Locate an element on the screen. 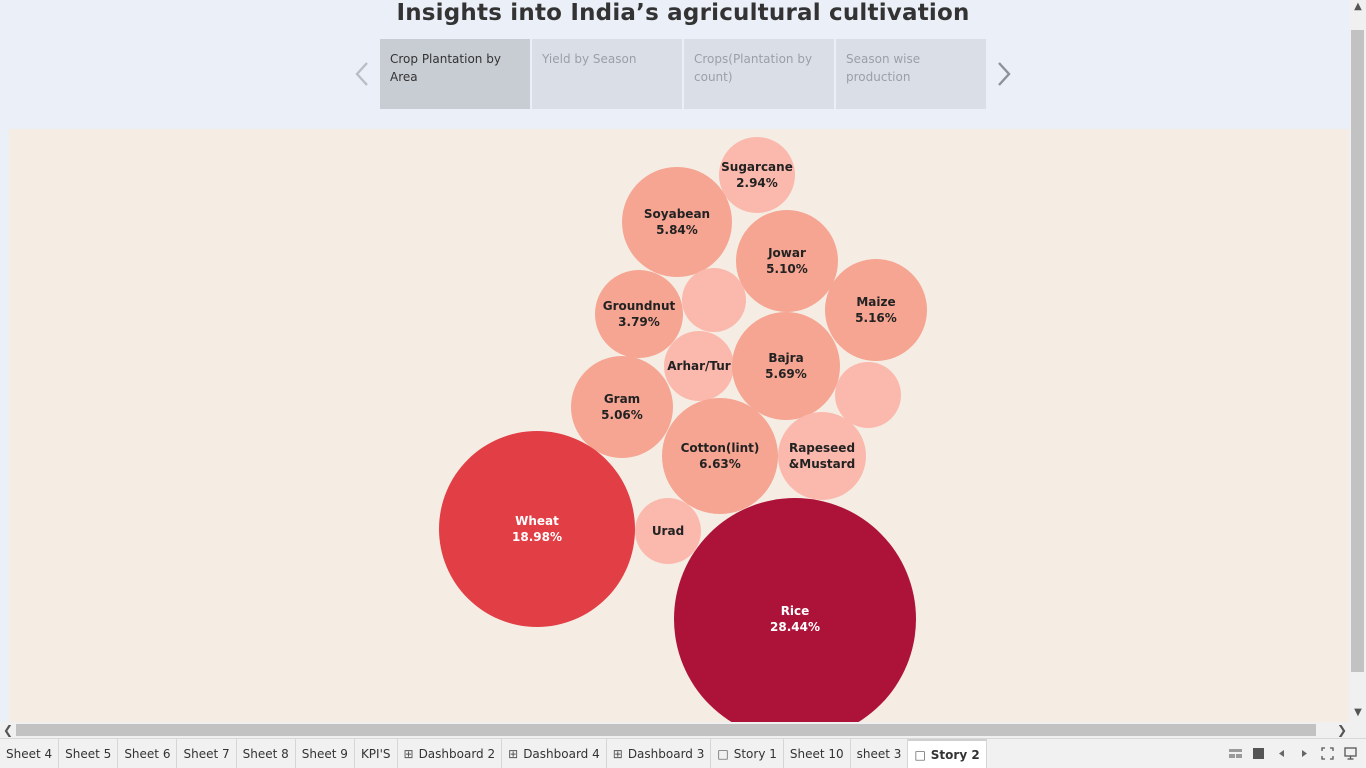 Image resolution: width=1366 pixels, height=768 pixels. presentation-mode-icon is located at coordinates (1350, 753).